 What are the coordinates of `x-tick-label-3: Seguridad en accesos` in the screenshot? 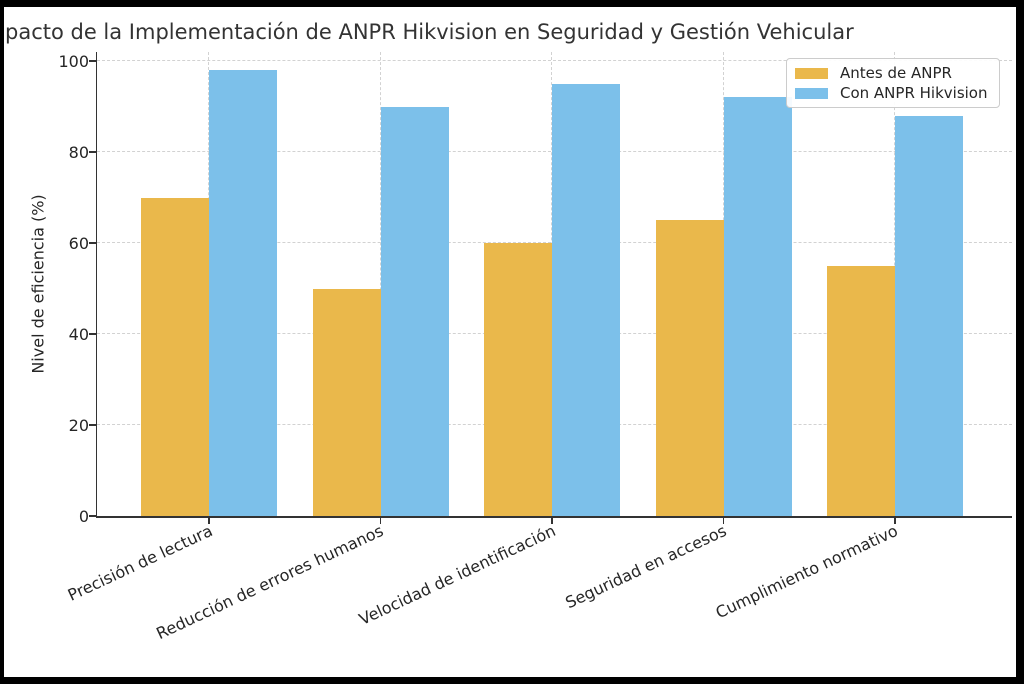 It's located at (646, 567).